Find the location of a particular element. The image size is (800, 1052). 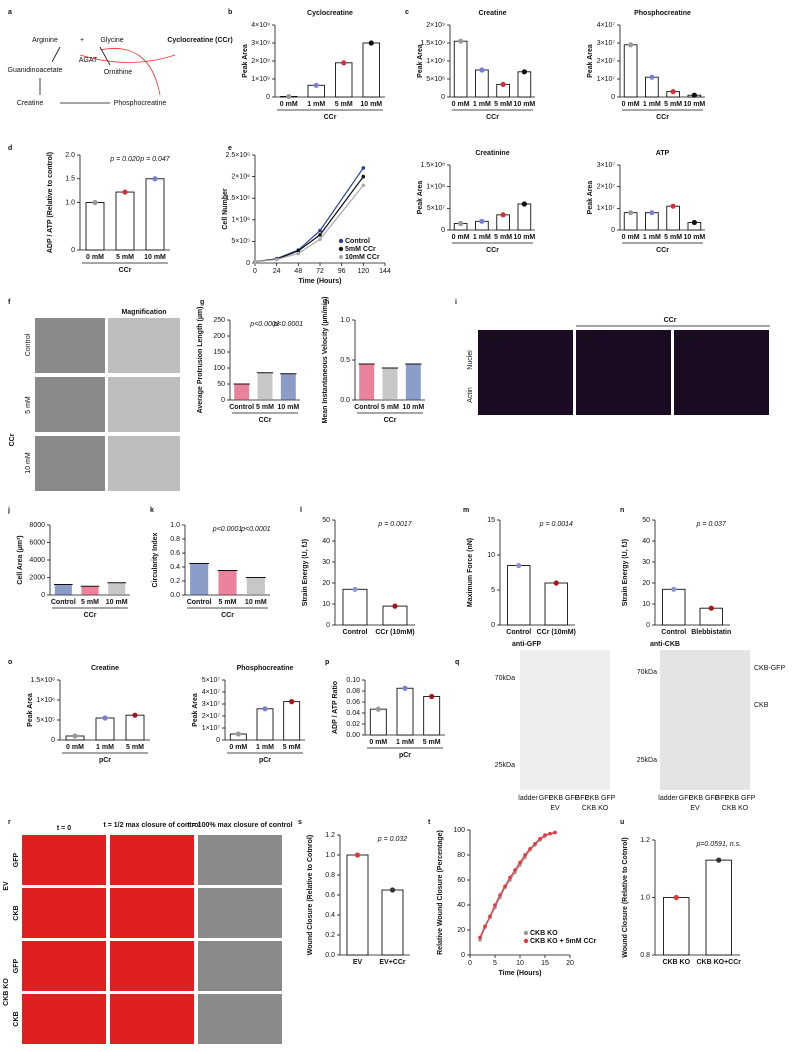

chart-title: ATP is located at coordinates (663, 153).